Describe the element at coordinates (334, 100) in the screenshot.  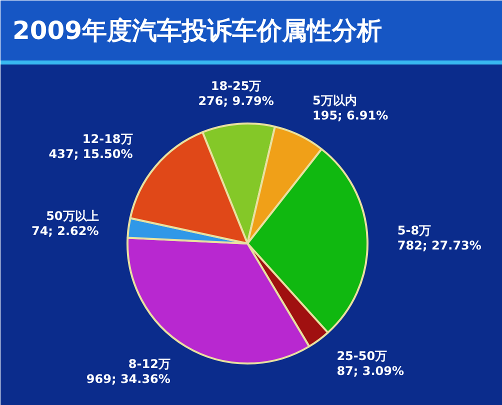
I see `slice-label: 5万以内` at that location.